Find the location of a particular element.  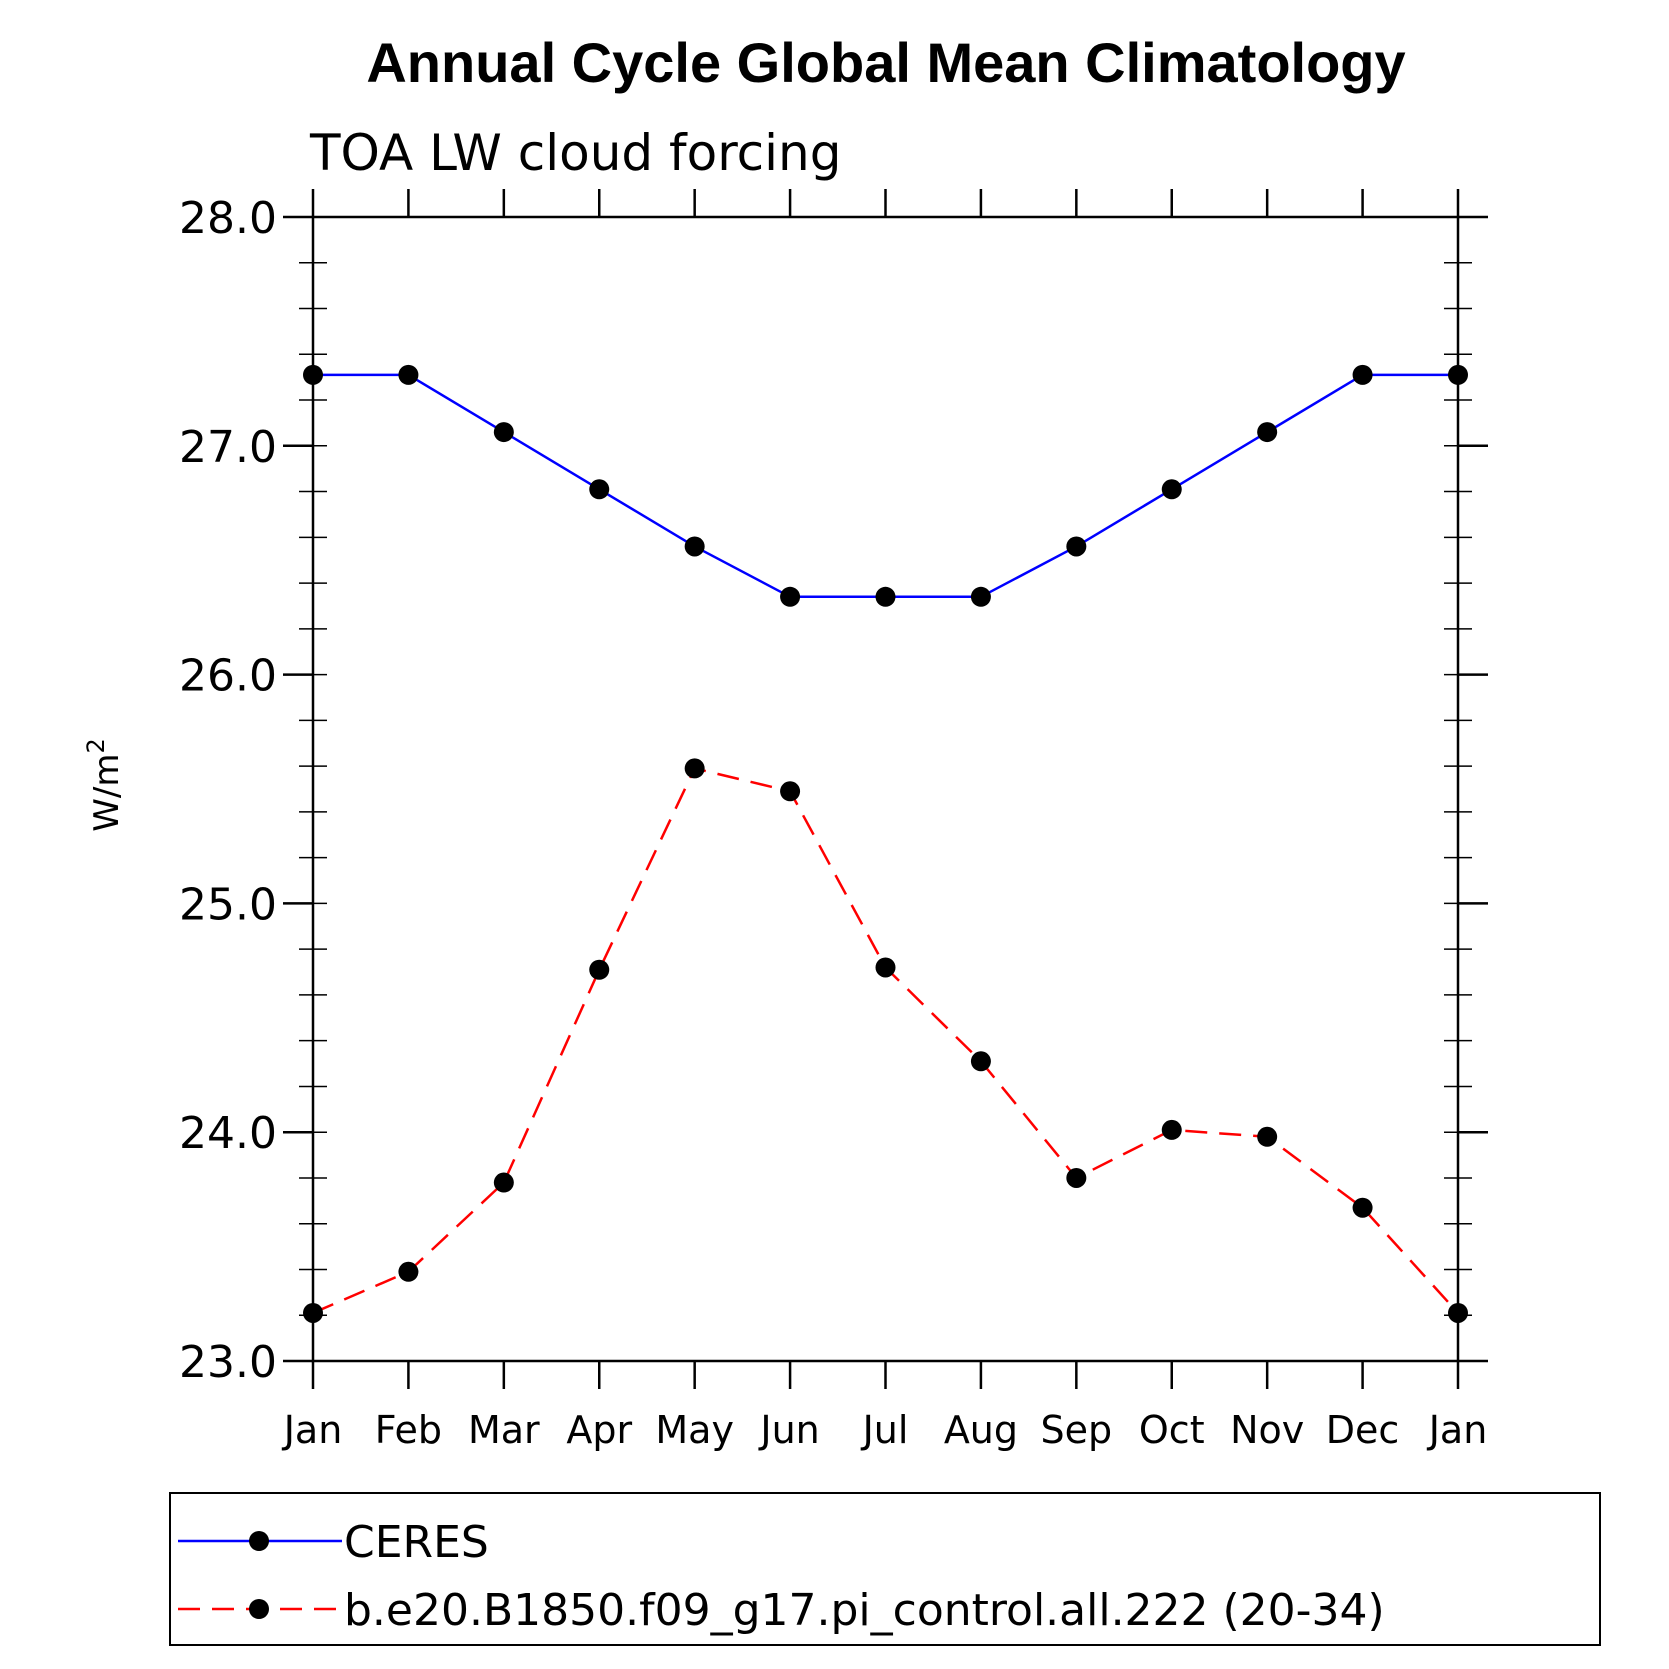

chart-title: Annual Cycle Global Mean Climatology is located at coordinates (885, 62).